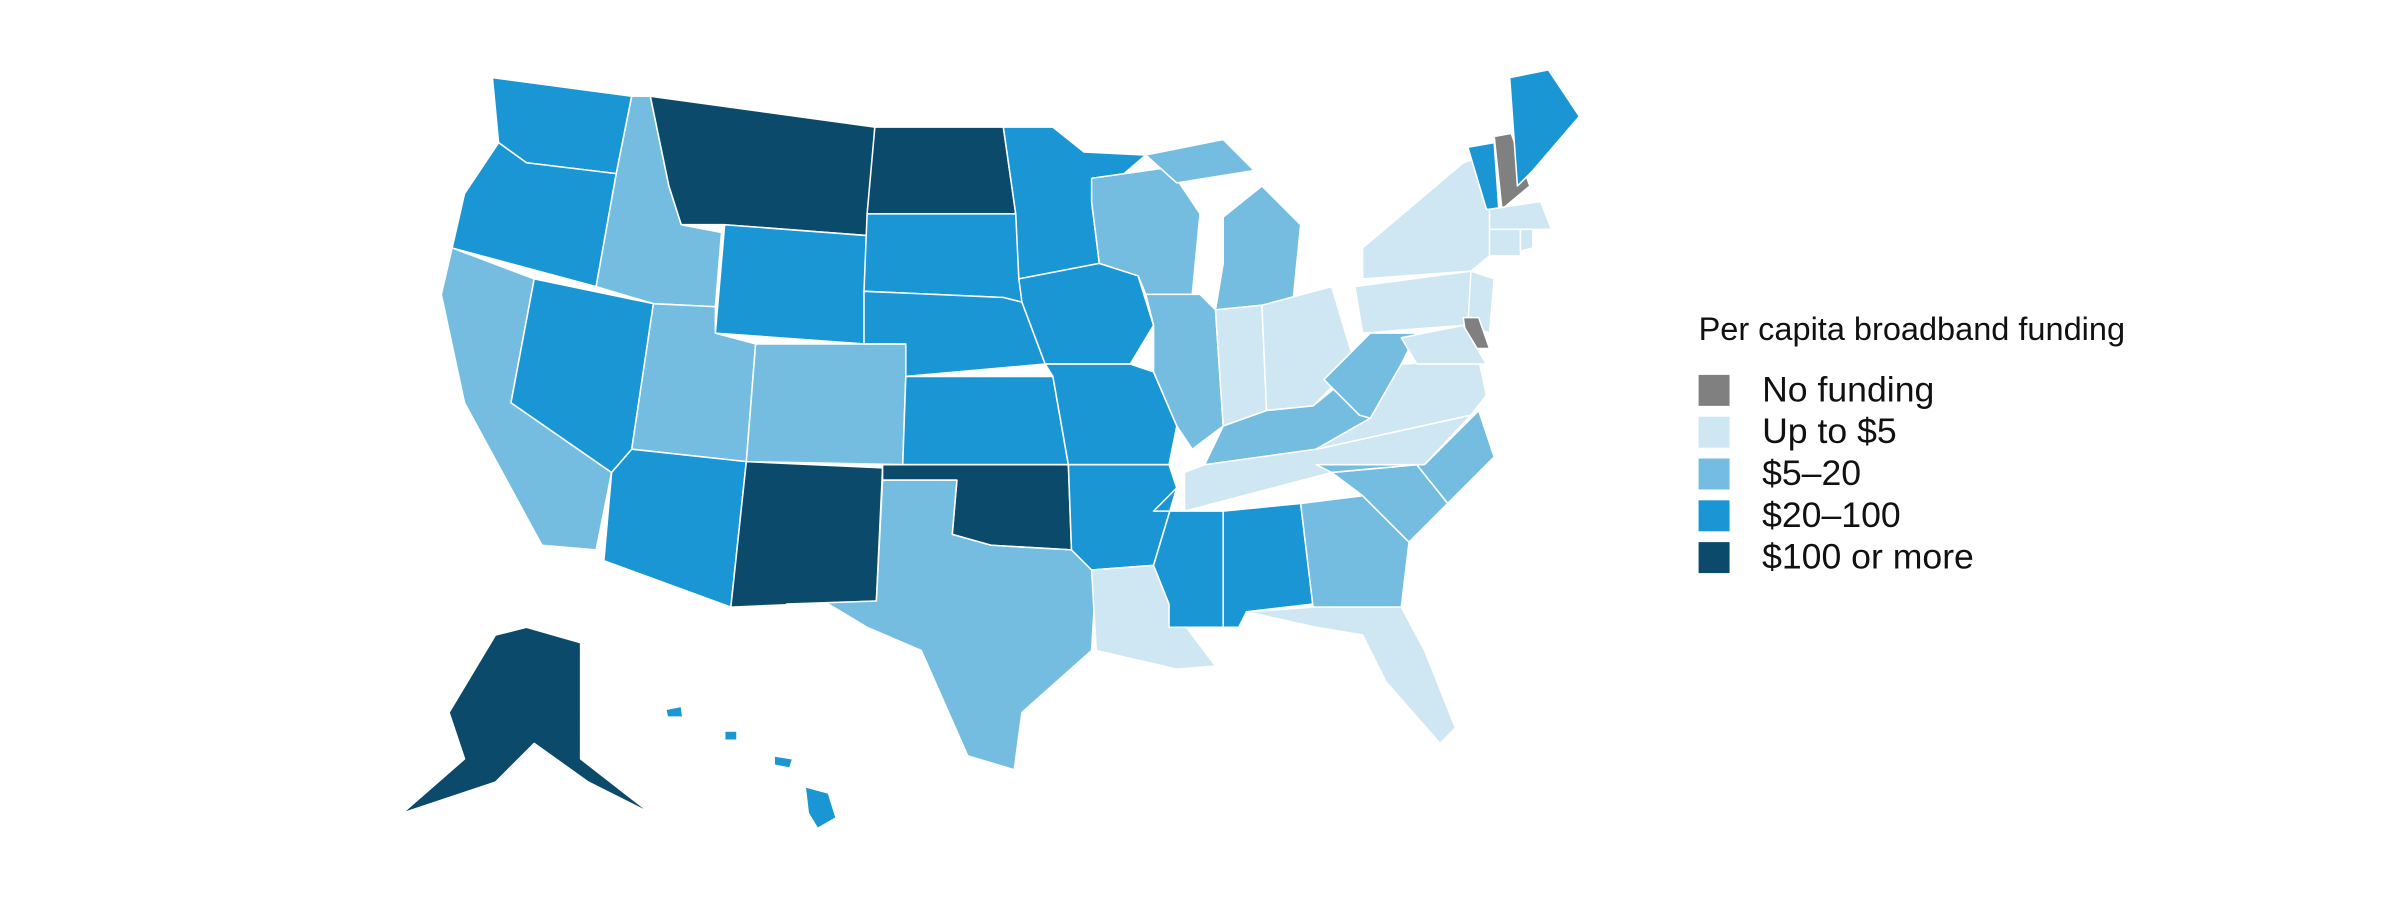 This screenshot has height=900, width=2400. What do you see at coordinates (1829, 431) in the screenshot?
I see `legend-label: Up to $5` at bounding box center [1829, 431].